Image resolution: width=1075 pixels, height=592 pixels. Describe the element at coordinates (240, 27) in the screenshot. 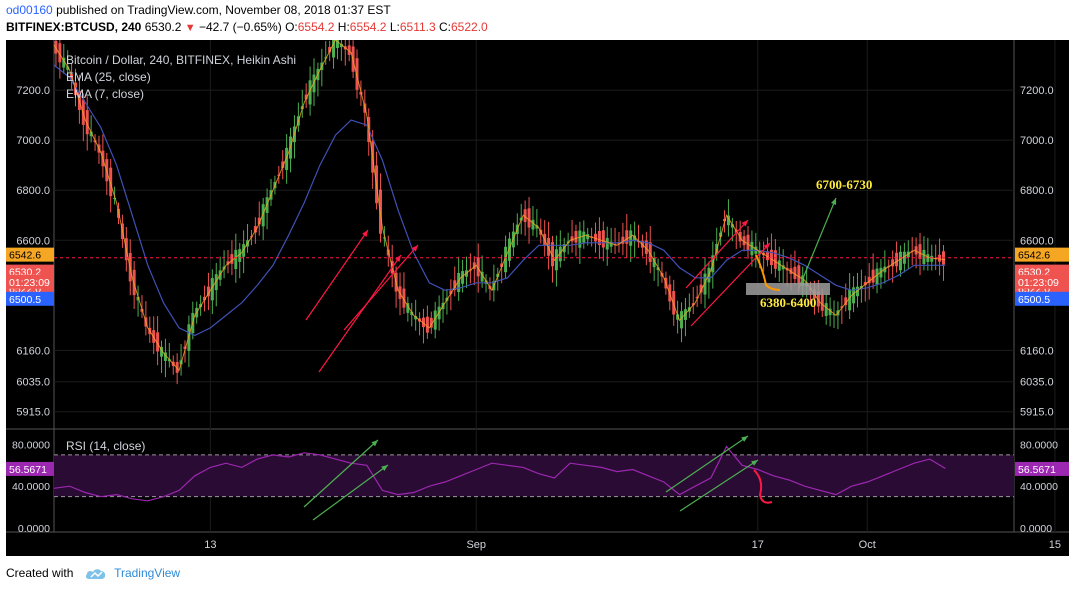

I see `price-change: −42.7 (−0.65%)` at that location.